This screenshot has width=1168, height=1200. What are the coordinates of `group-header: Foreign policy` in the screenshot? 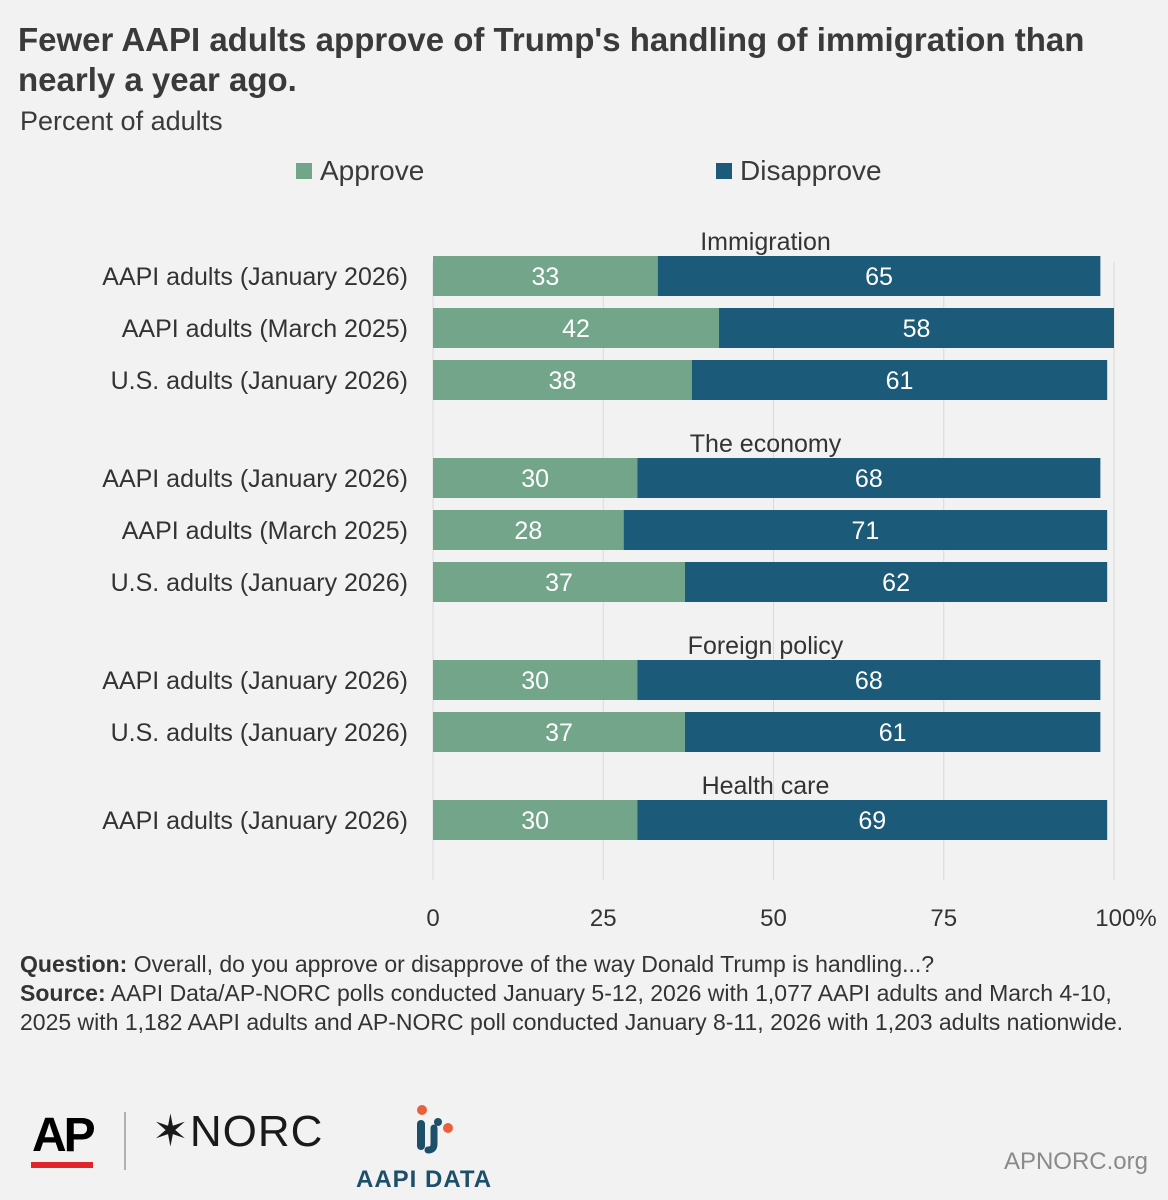 It's located at (766, 646).